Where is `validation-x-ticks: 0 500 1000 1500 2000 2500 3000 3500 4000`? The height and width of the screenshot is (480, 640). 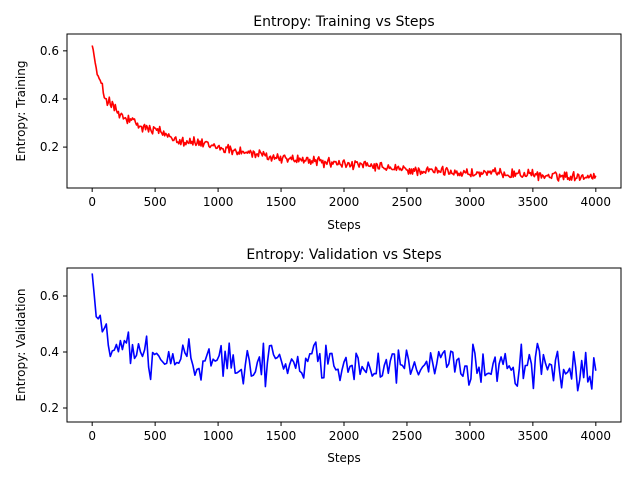 validation-x-ticks: 0 500 1000 1500 2000 2500 3000 3500 4000 is located at coordinates (349, 432).